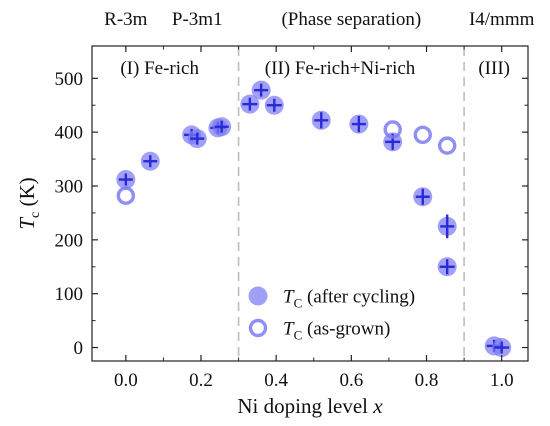 This screenshot has width=550, height=426. Describe the element at coordinates (427, 380) in the screenshot. I see `x-tick-label: 0.8` at that location.